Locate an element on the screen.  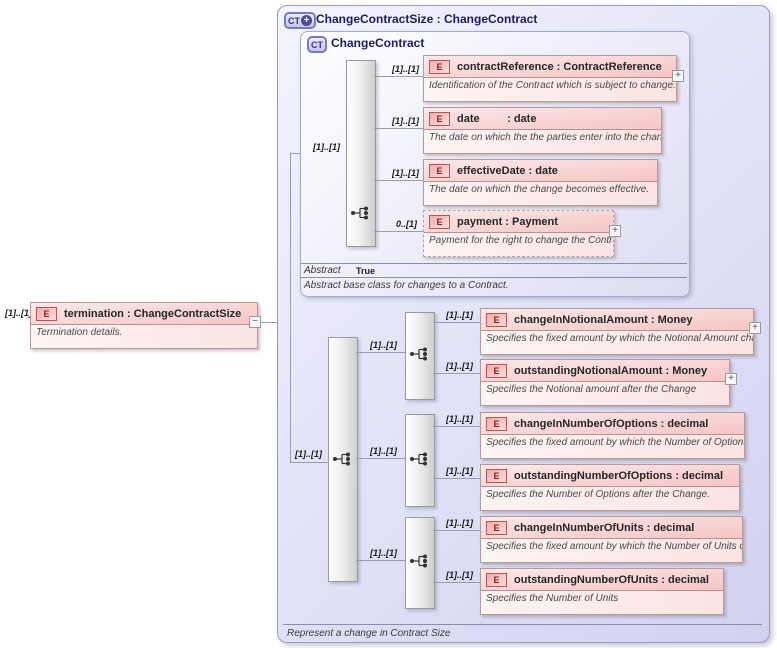
basetype-title: ChangeContract is located at coordinates (378, 43).